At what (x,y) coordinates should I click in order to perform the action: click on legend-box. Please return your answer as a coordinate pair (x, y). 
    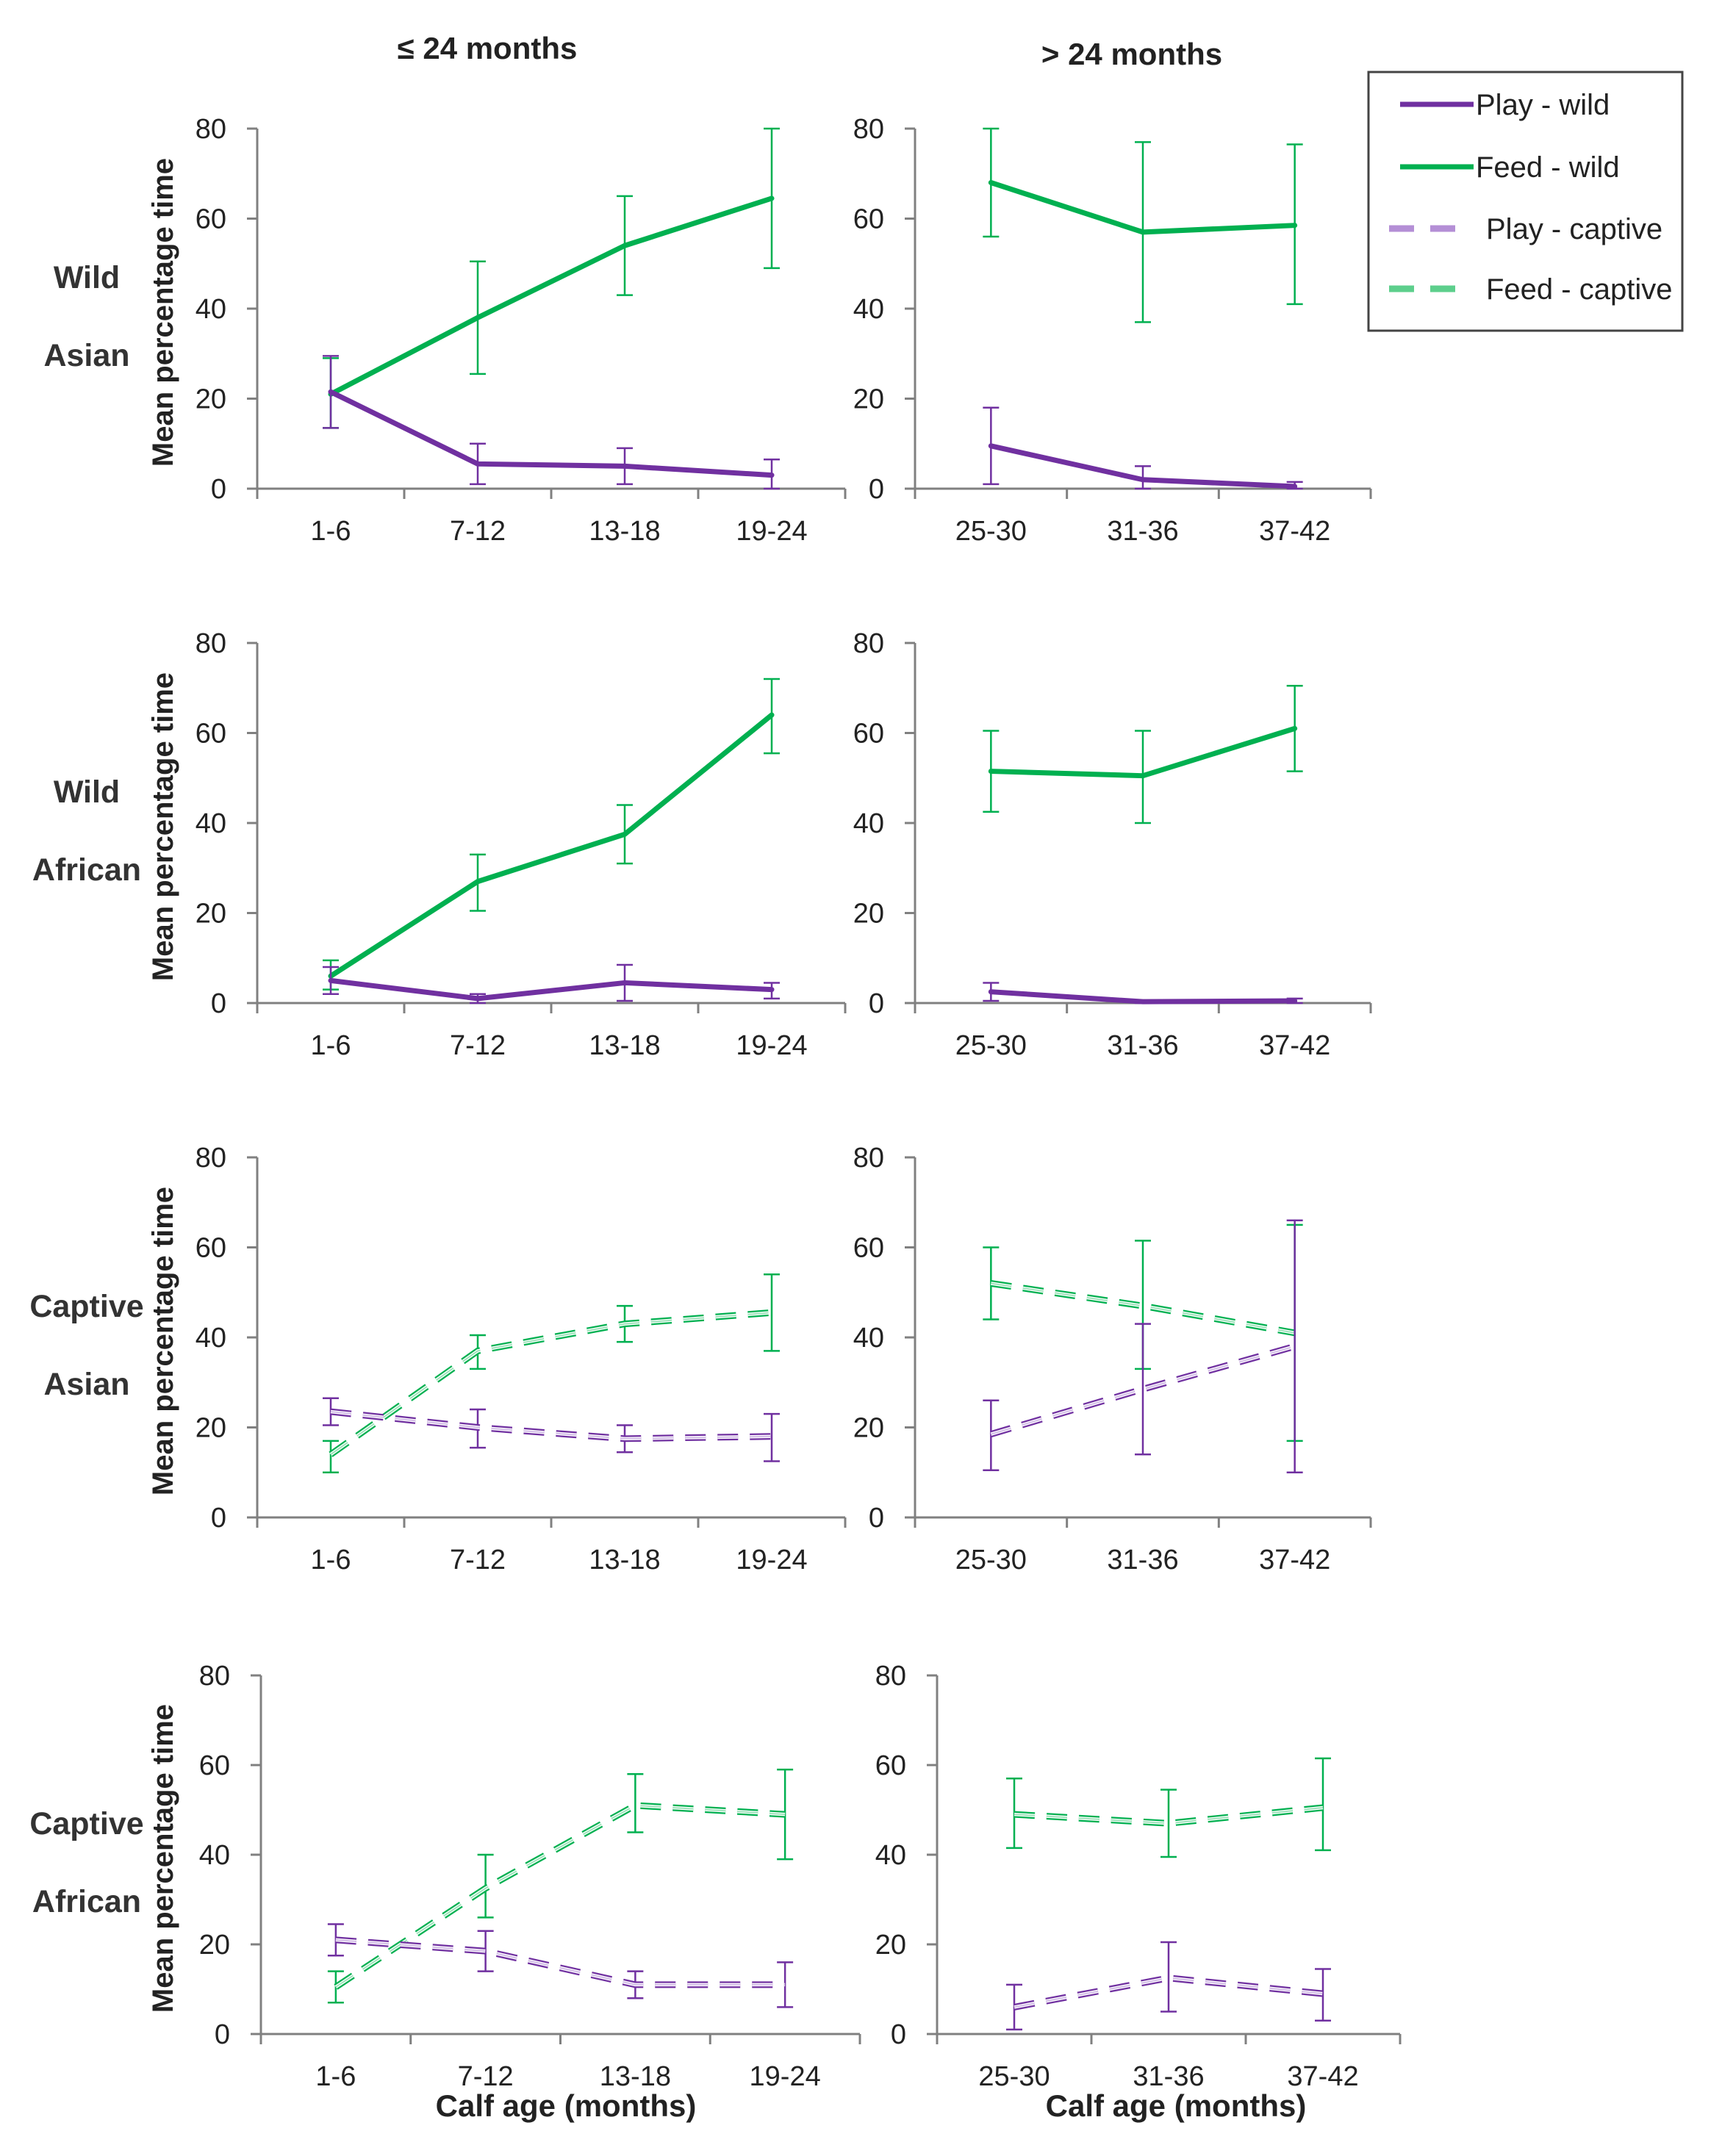
    Looking at the image, I should click on (1525, 201).